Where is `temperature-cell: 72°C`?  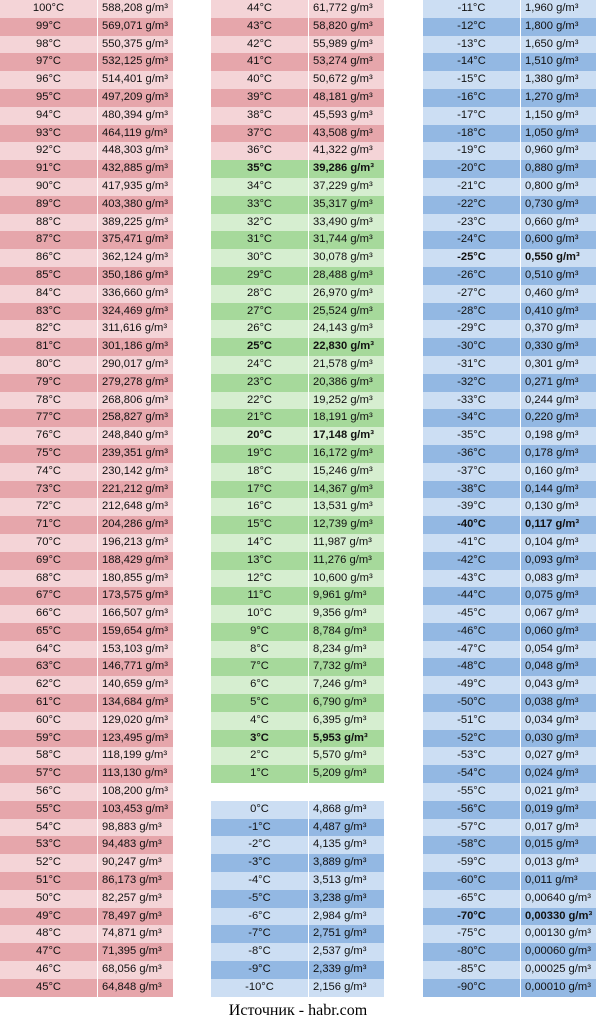
temperature-cell: 72°C is located at coordinates (48, 507).